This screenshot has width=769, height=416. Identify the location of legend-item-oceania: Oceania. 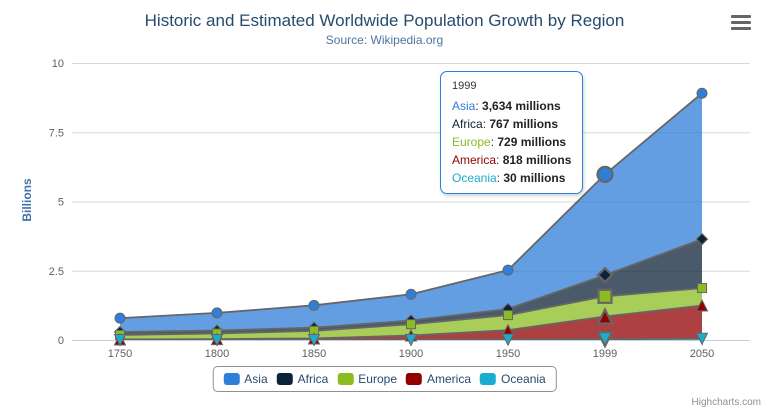
(513, 379).